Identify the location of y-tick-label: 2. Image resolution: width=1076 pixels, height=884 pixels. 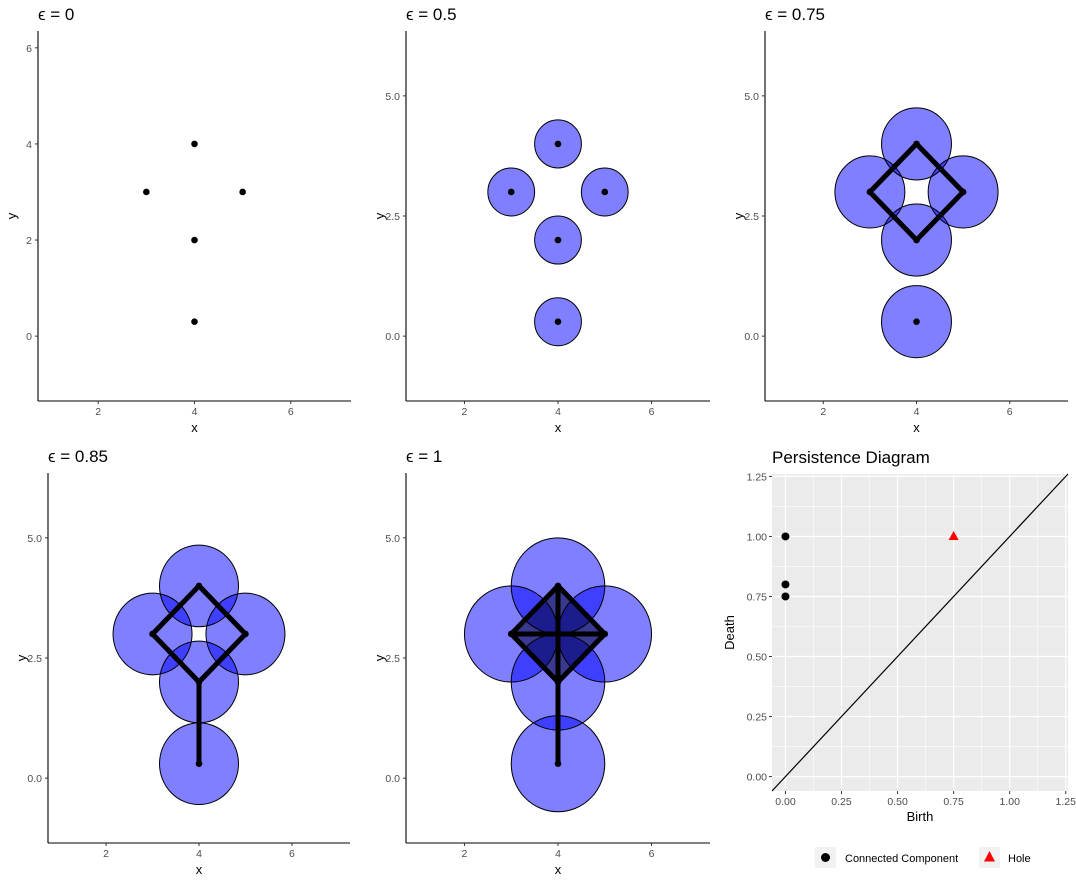
(29, 241).